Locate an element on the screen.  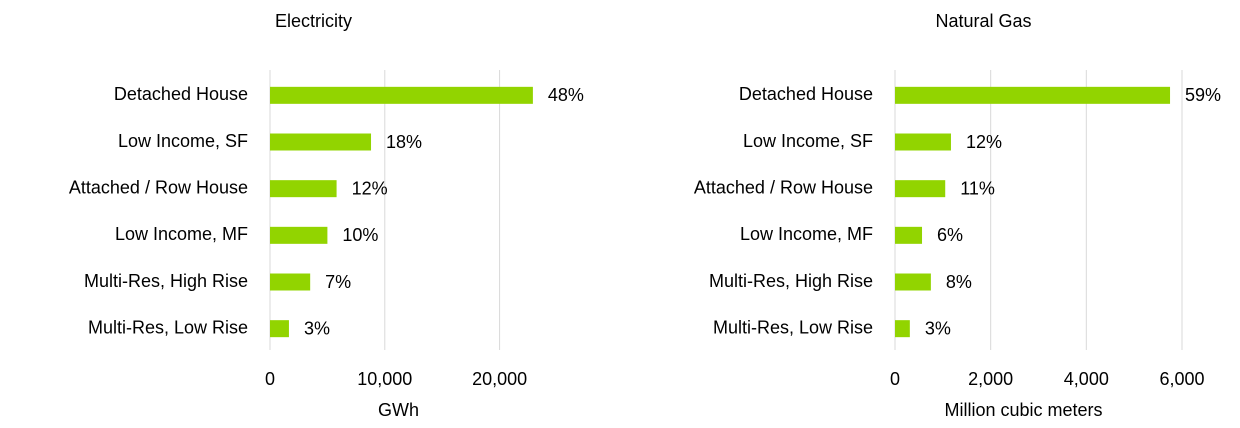
x-tick-label: 20,000 is located at coordinates (499, 379).